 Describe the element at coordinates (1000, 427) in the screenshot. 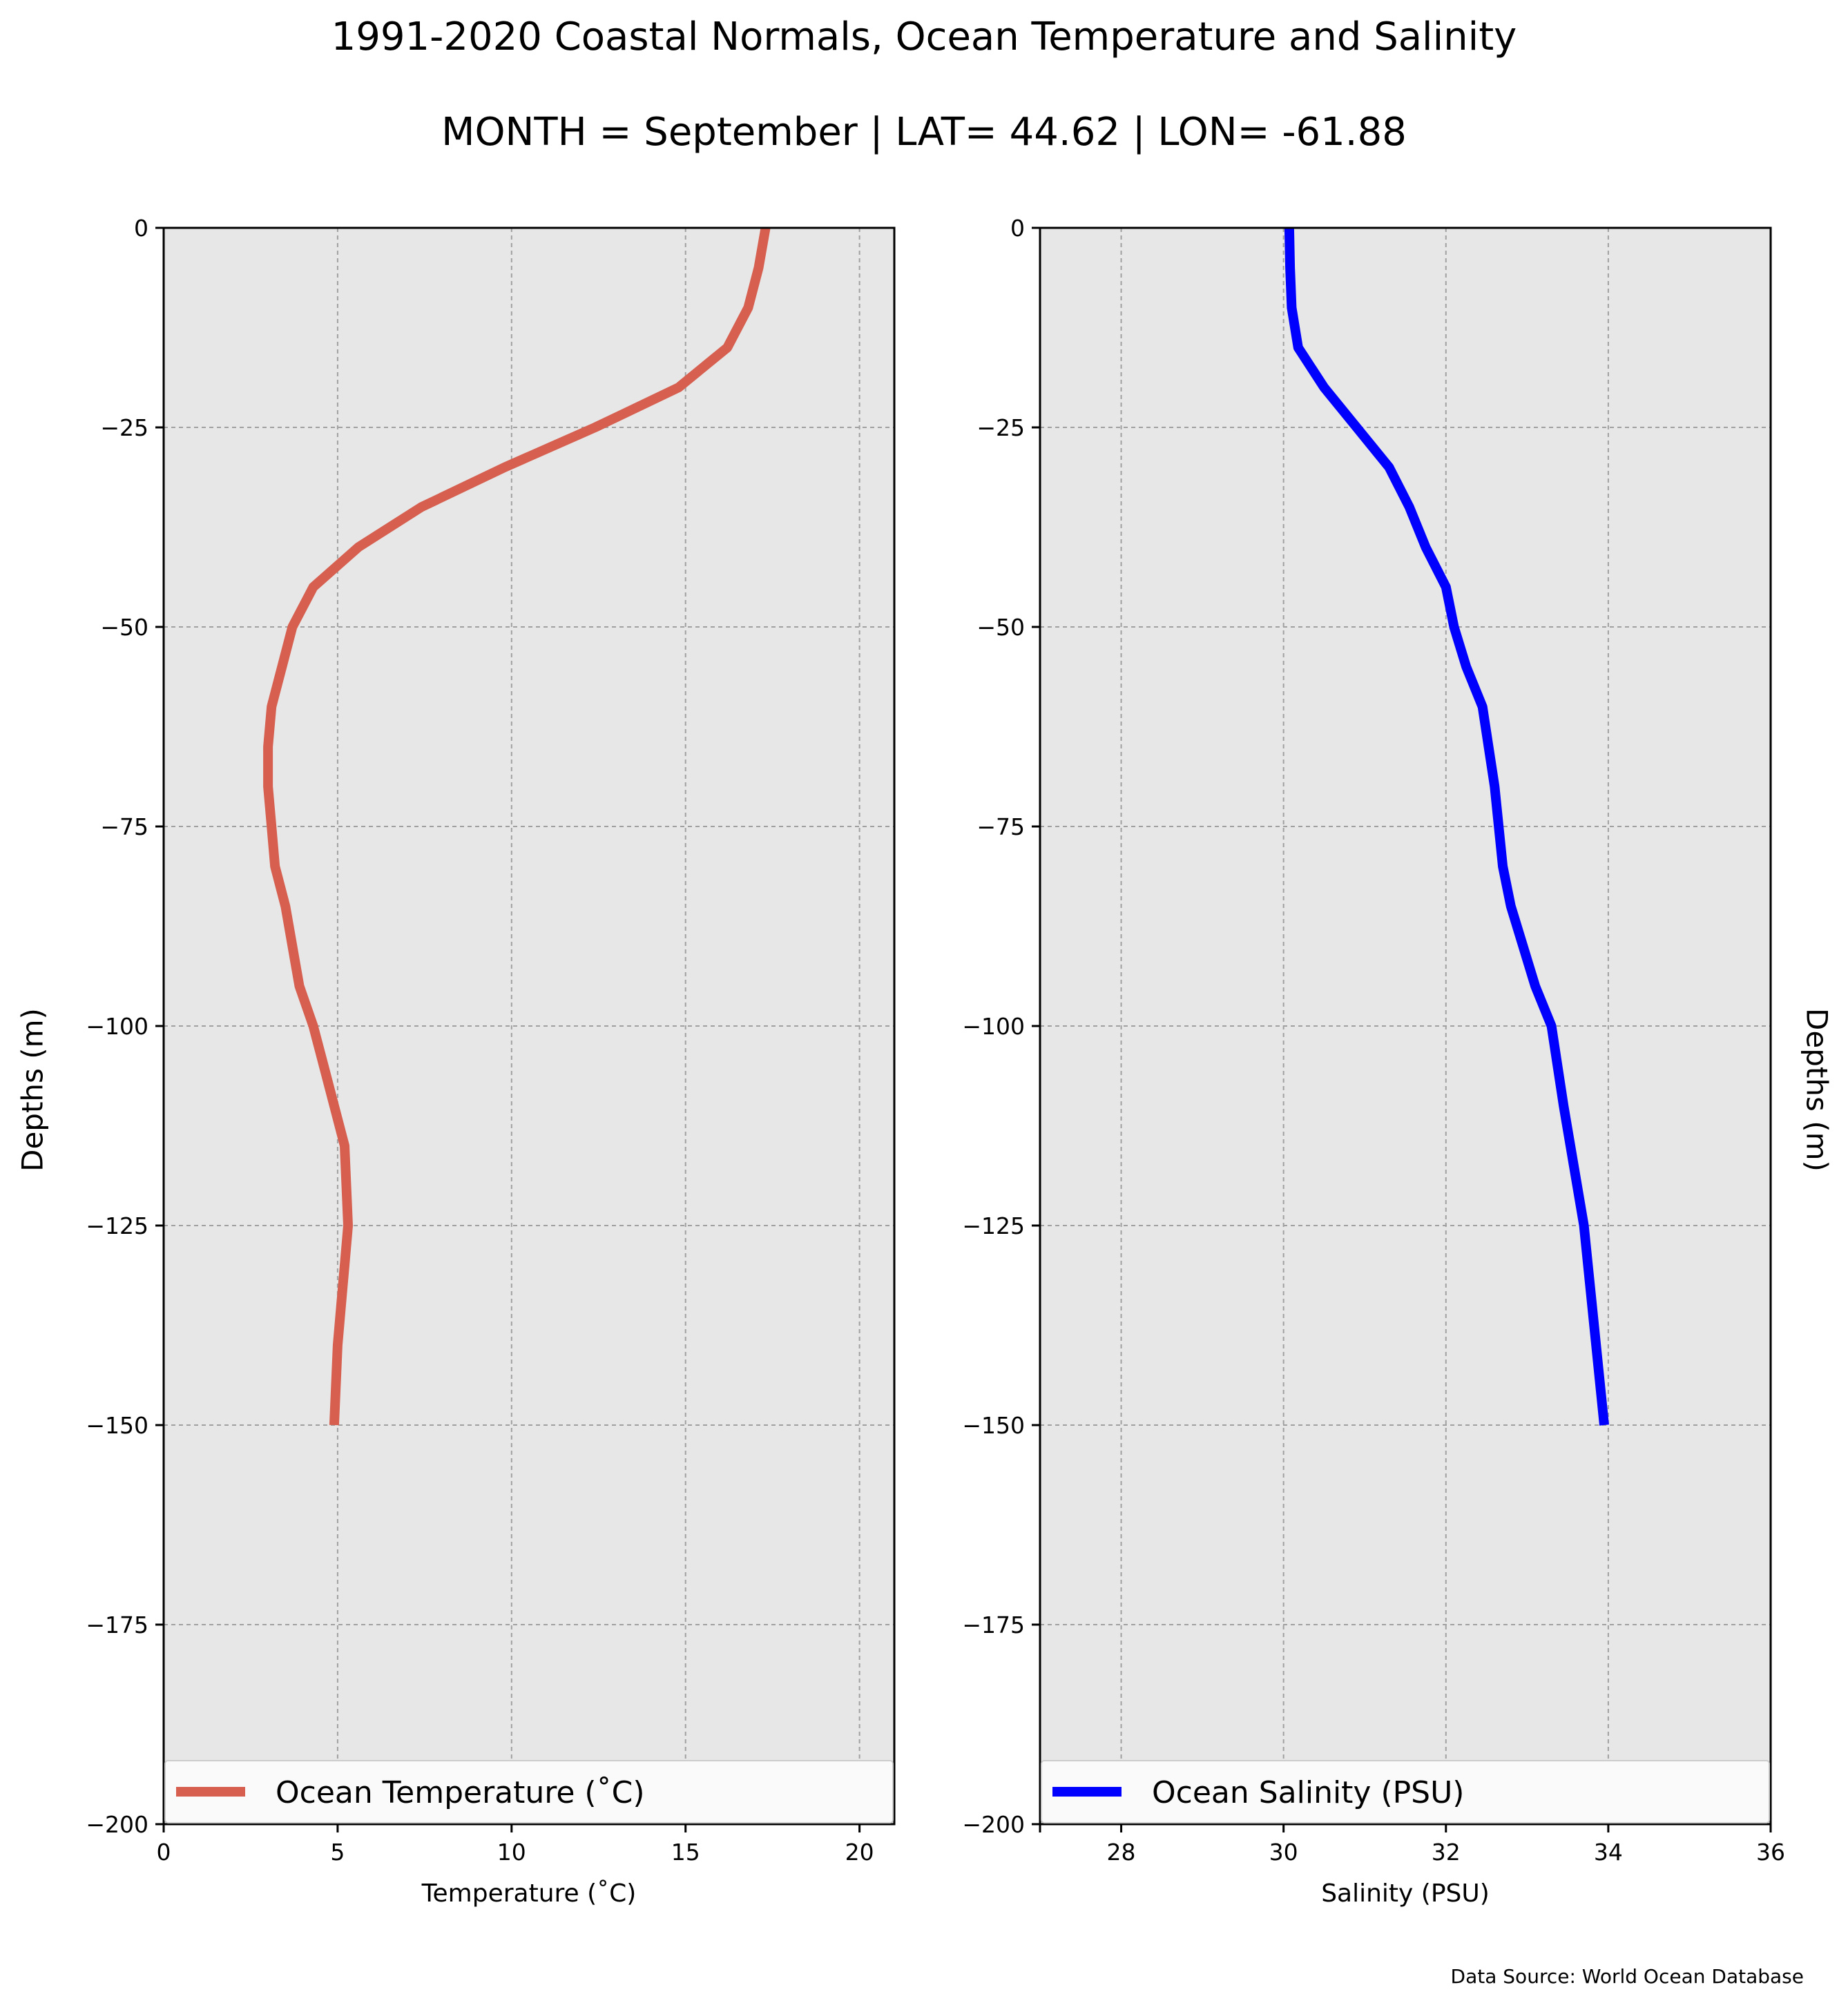

I see `salinity-y-tick-label: −25` at that location.